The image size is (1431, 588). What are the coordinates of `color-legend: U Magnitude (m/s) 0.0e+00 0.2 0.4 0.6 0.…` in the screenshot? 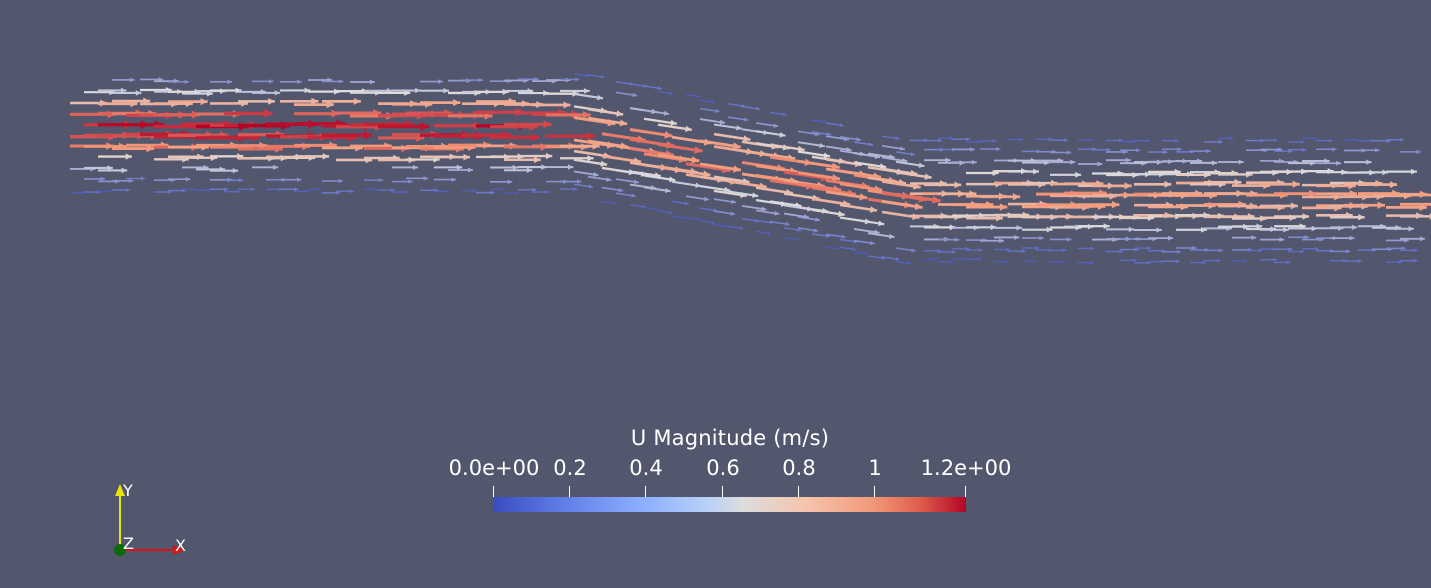 It's located at (730, 470).